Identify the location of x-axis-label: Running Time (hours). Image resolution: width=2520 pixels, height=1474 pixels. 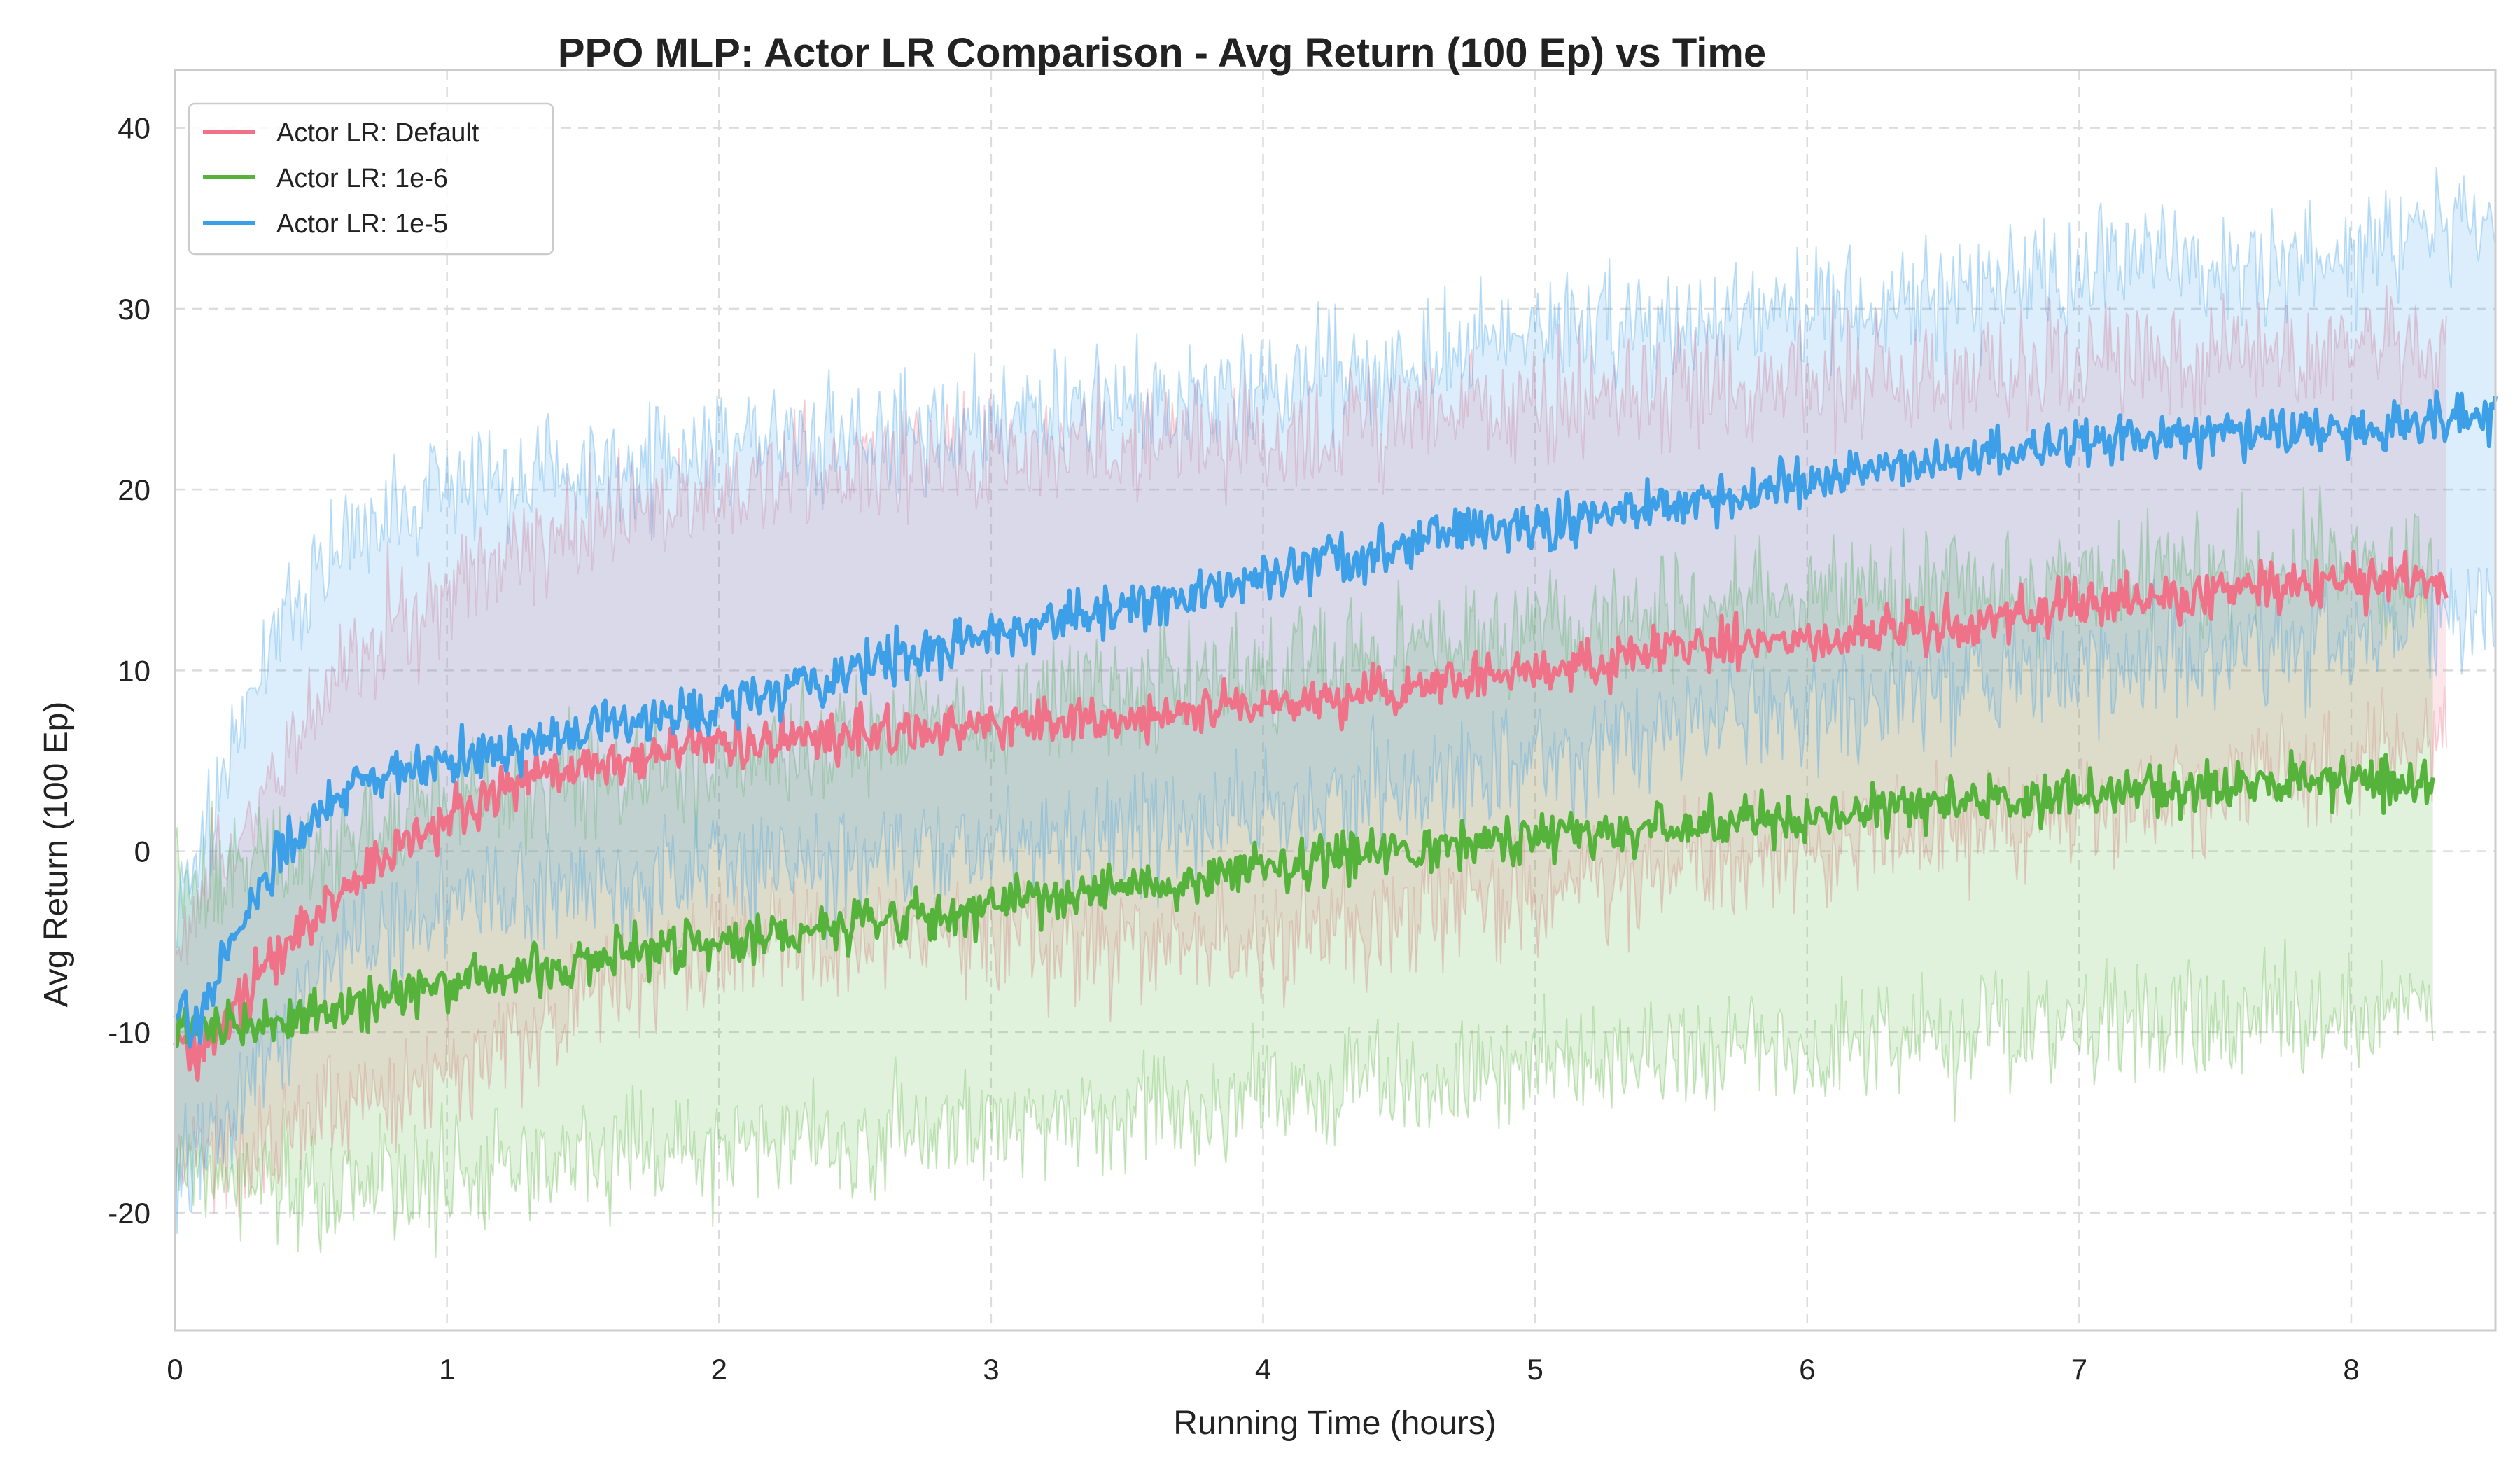
(1335, 1424).